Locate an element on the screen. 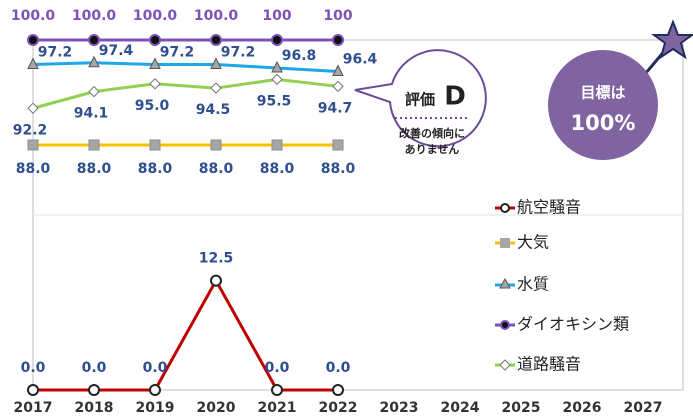  x-tick-label: 2024 is located at coordinates (460, 408).